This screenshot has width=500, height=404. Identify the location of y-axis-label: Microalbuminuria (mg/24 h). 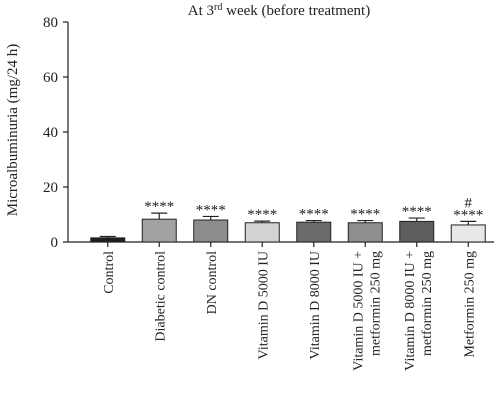
(13, 130).